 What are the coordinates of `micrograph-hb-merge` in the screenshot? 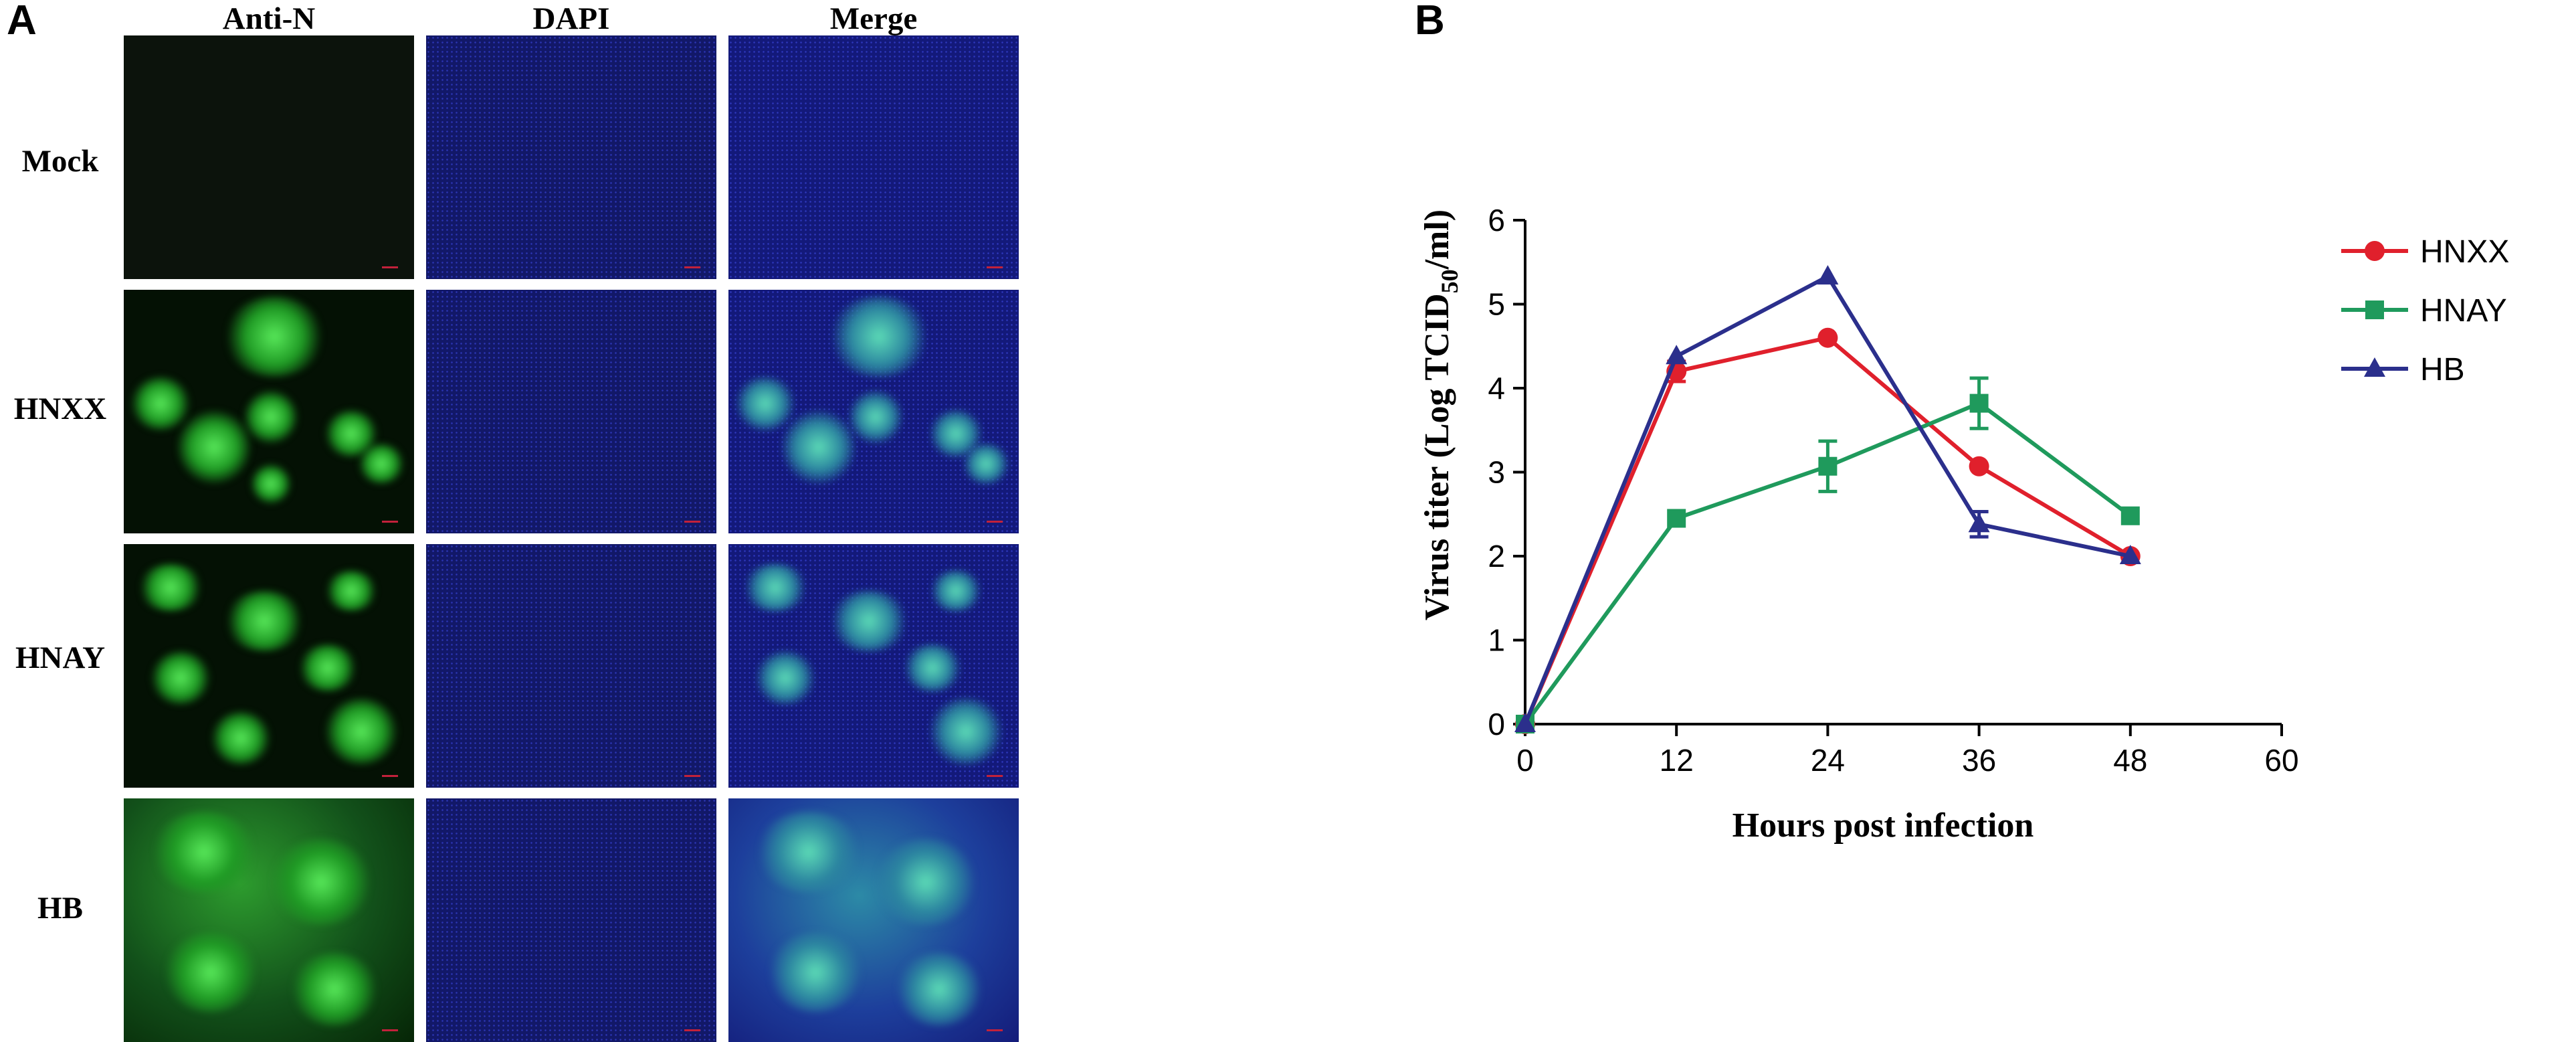 It's located at (873, 920).